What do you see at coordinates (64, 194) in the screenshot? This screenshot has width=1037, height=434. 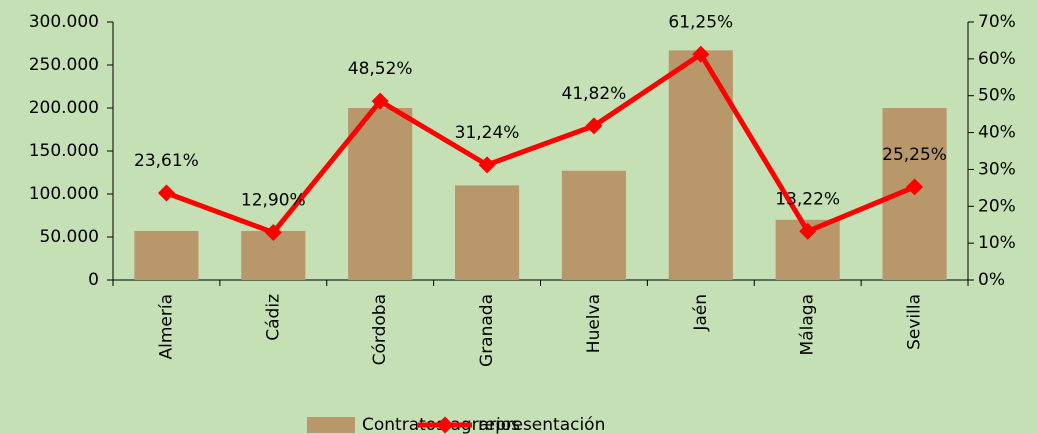 I see `y-tick-label: 100.000` at bounding box center [64, 194].